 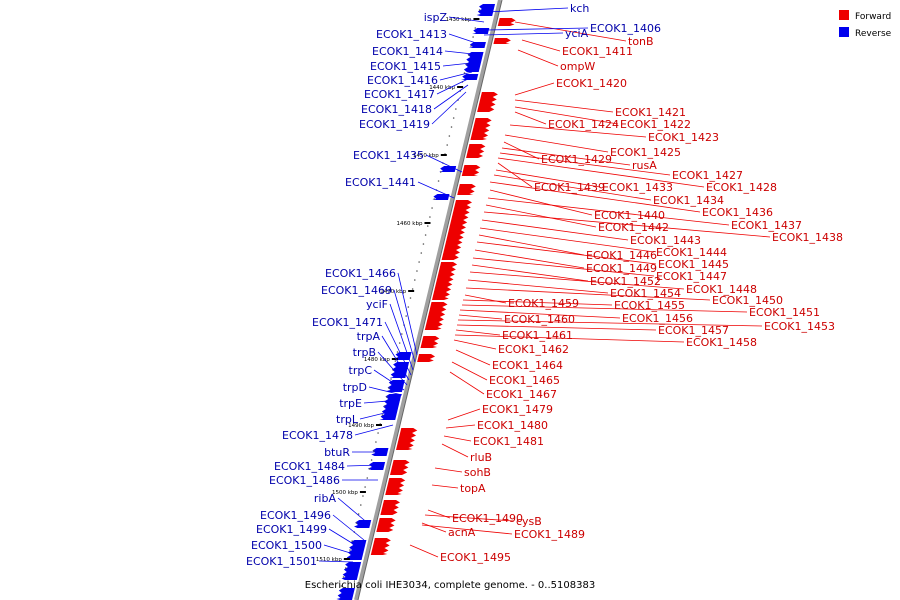 What do you see at coordinates (583, 124) in the screenshot?
I see `gene-label-ecok1-1424: ECOK1_1424` at bounding box center [583, 124].